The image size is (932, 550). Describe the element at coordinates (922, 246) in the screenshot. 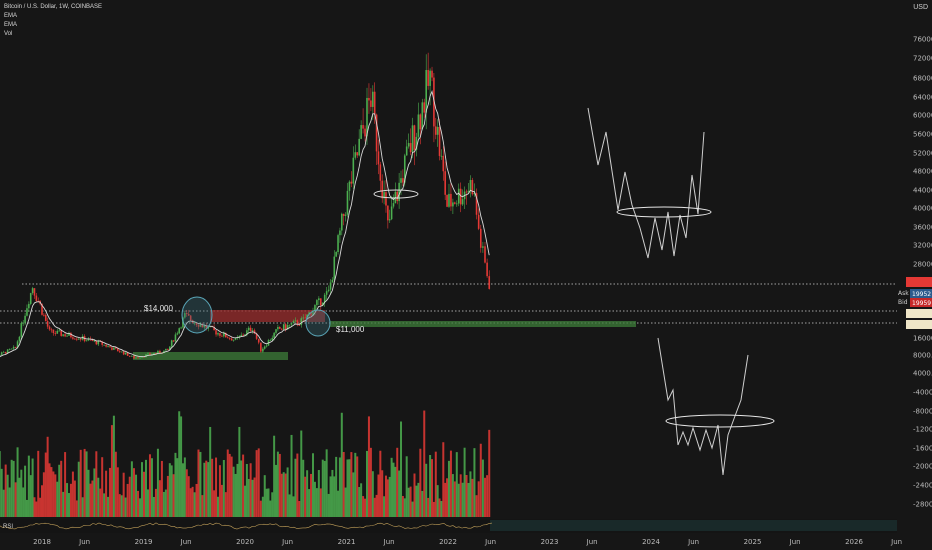

I see `y-tick-label: 32000` at that location.